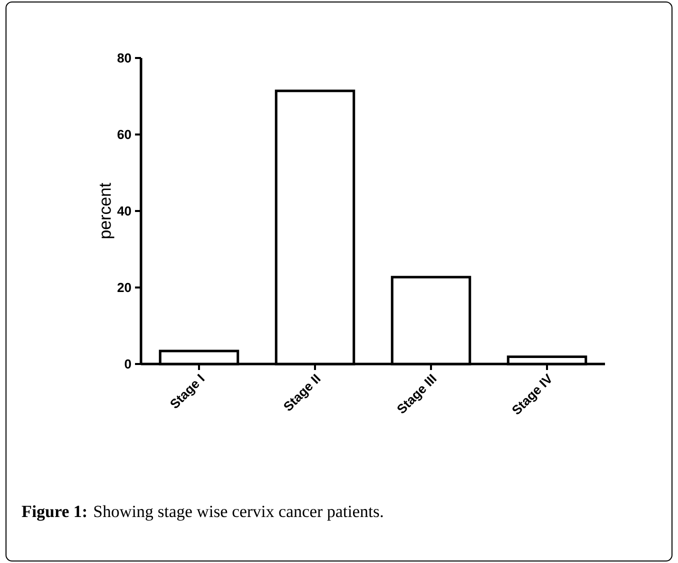 This screenshot has height=563, width=678. I want to click on y-tick-label: 0, so click(127, 364).